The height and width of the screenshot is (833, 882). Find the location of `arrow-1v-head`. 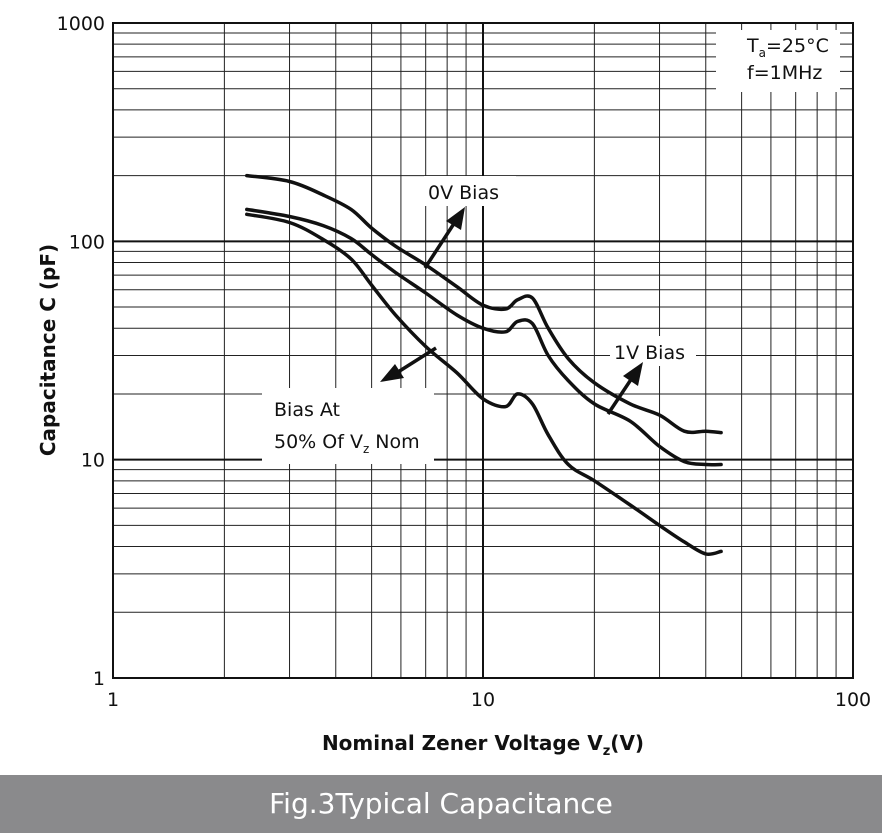

arrow-1v-head is located at coordinates (633, 374).